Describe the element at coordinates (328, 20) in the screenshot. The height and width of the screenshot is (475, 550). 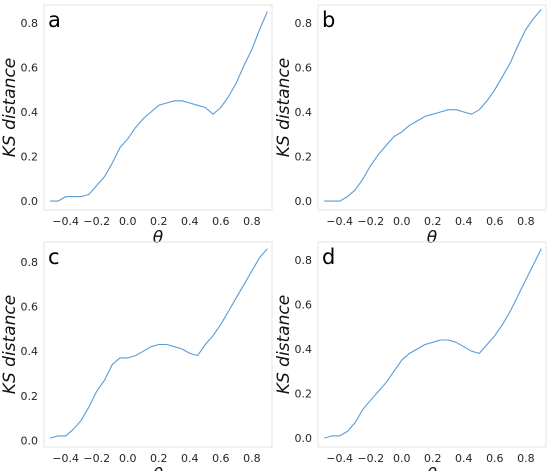
I see `panel-label: b` at that location.